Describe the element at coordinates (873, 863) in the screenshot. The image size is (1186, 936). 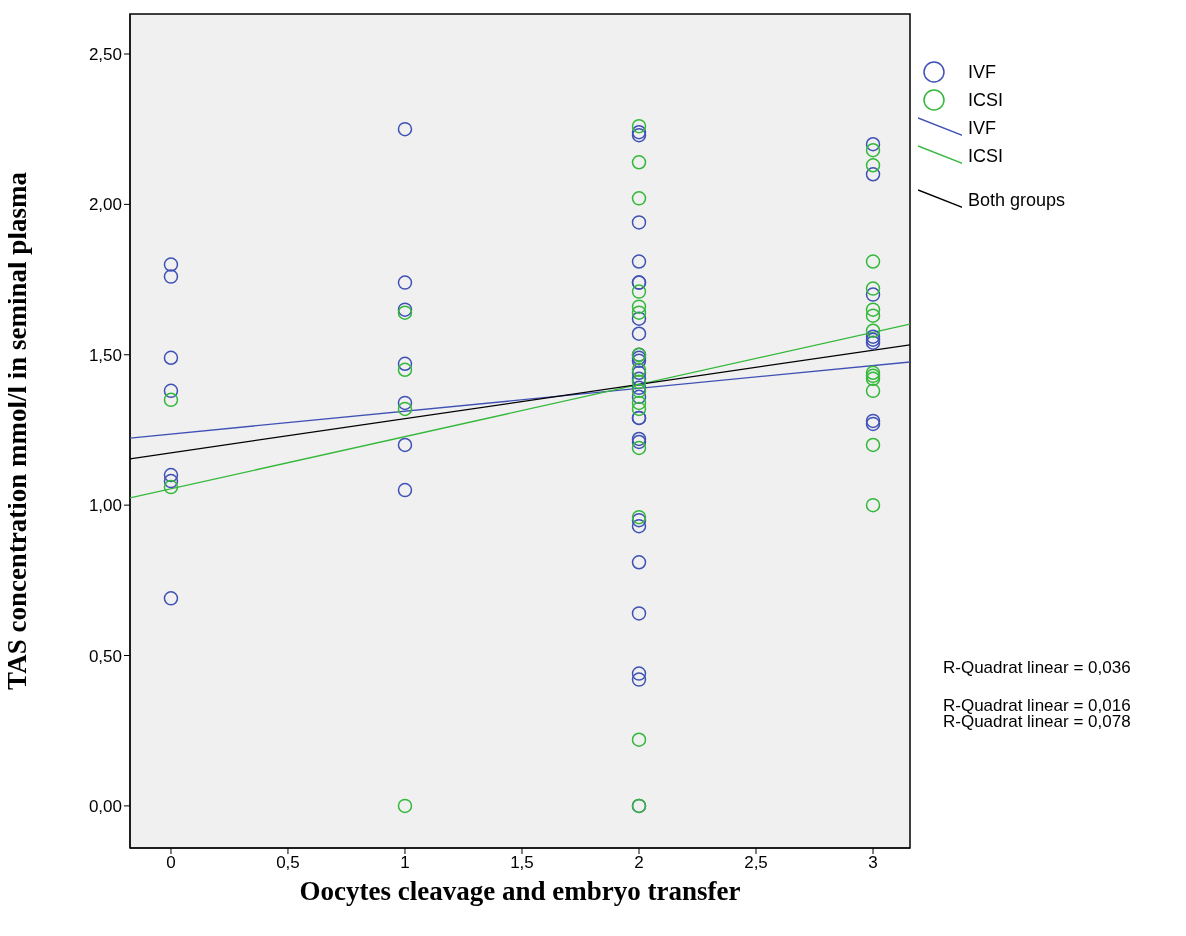
I see `x-tick-label: 3` at that location.